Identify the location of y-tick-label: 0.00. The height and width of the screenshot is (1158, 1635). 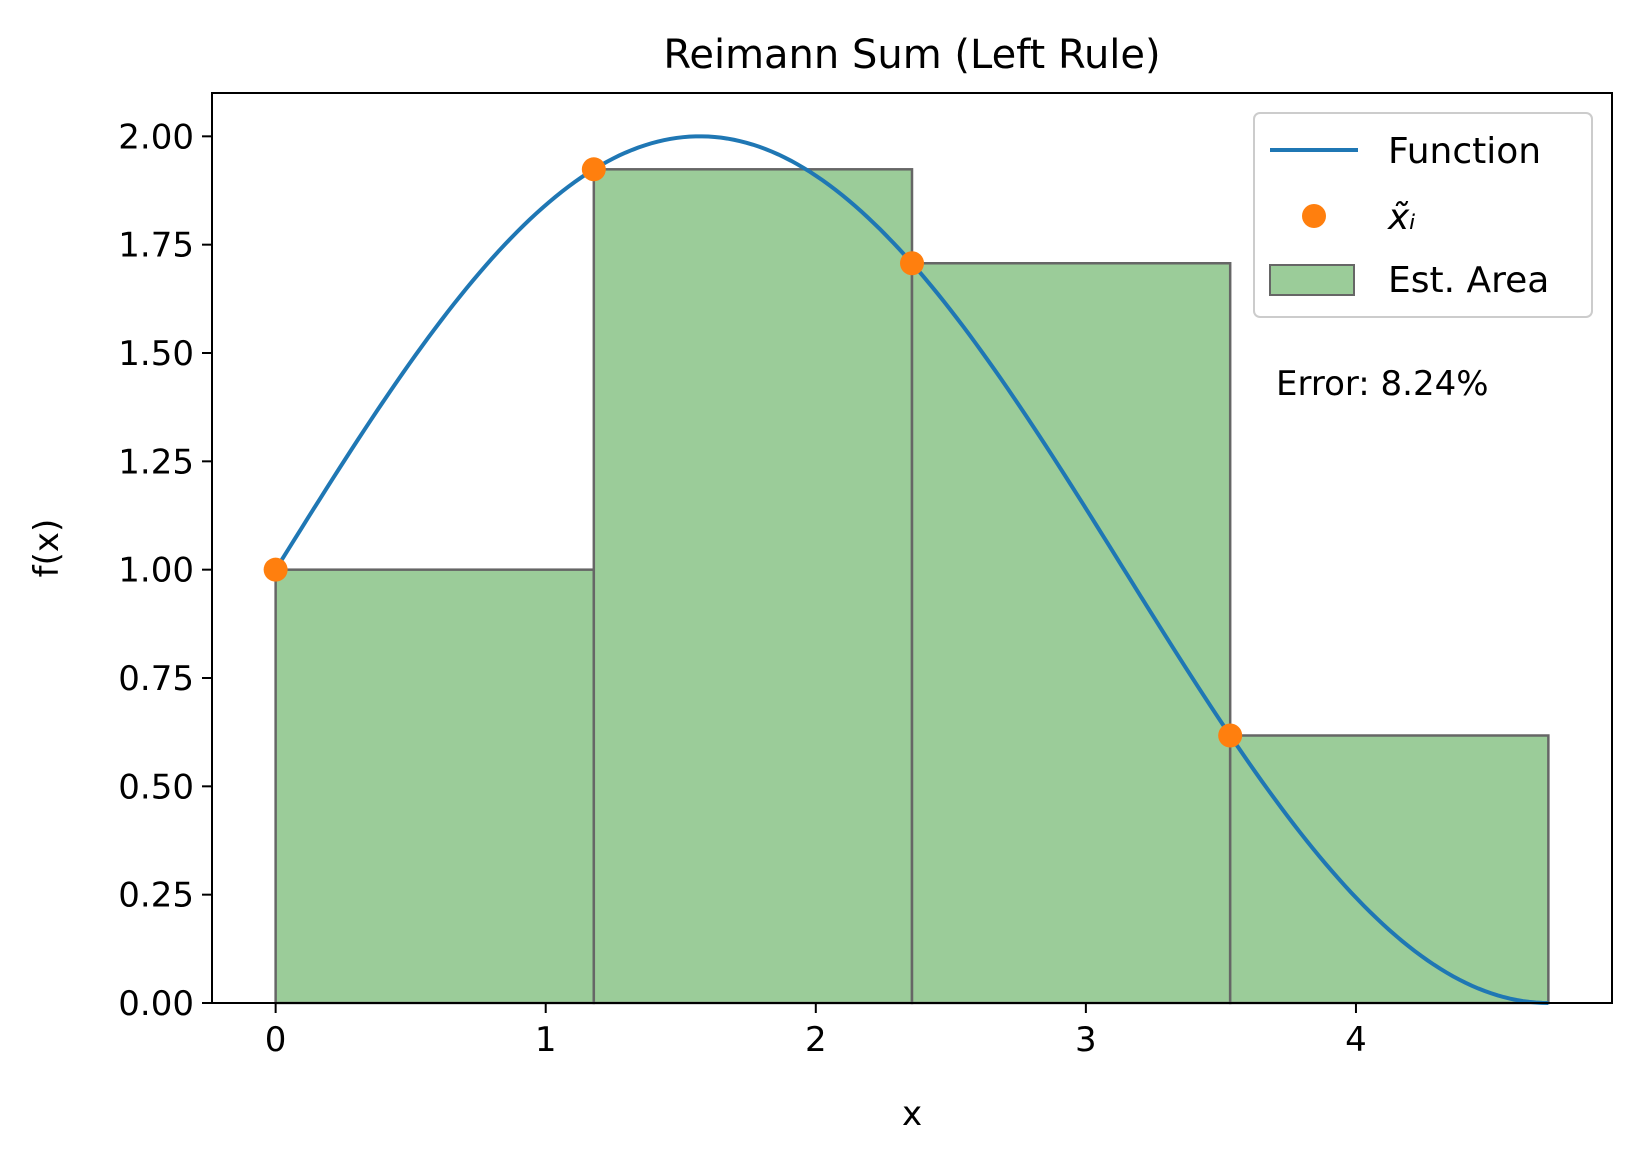
(156, 1004).